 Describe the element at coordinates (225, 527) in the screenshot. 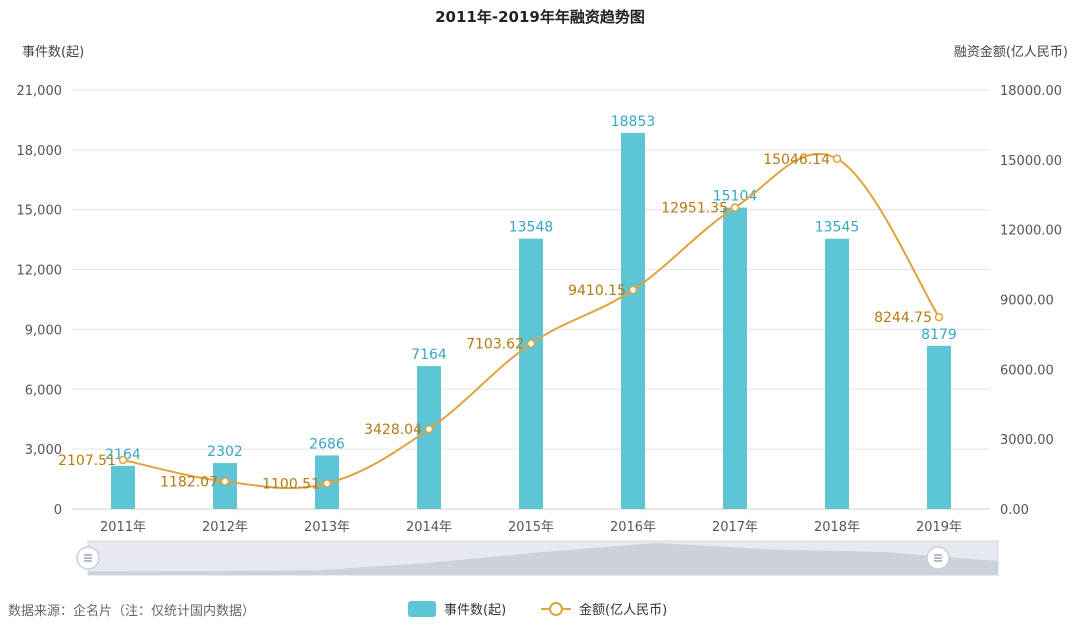

I see `x-tick-label: 2012年` at that location.